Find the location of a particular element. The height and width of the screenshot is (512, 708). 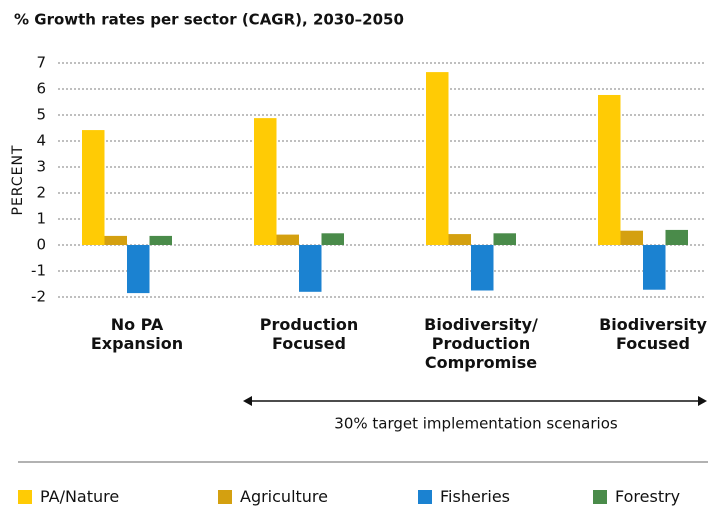

y-tick-label: 5 is located at coordinates (41, 115).